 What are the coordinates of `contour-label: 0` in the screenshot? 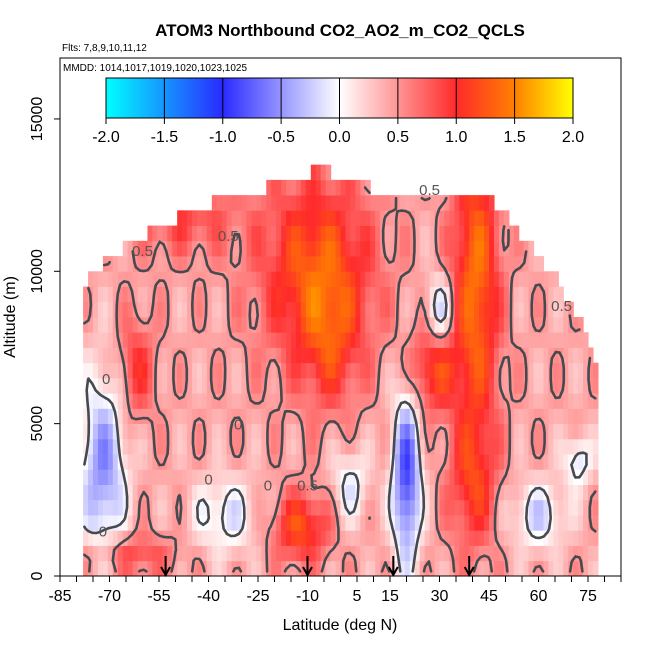 It's located at (268, 486).